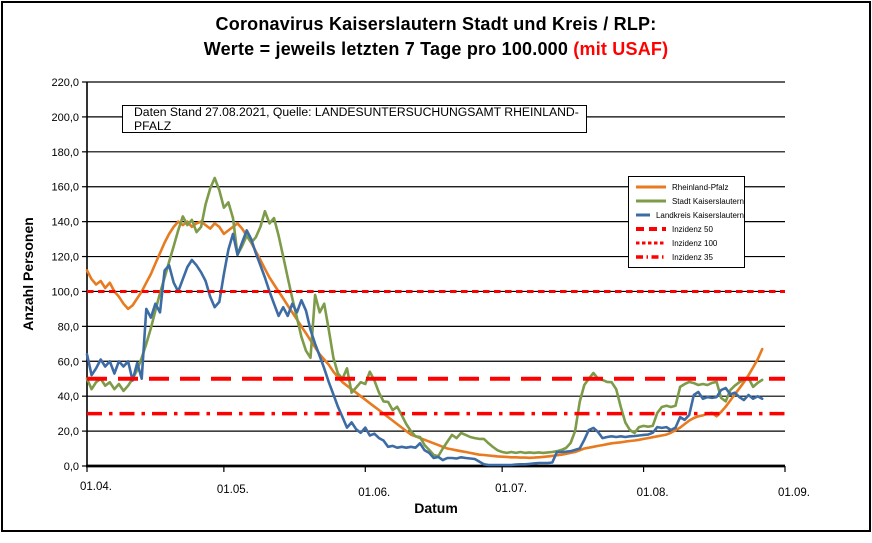 The width and height of the screenshot is (872, 543). Describe the element at coordinates (700, 187) in the screenshot. I see `legend-item-label: Rheinland-Pfalz` at that location.